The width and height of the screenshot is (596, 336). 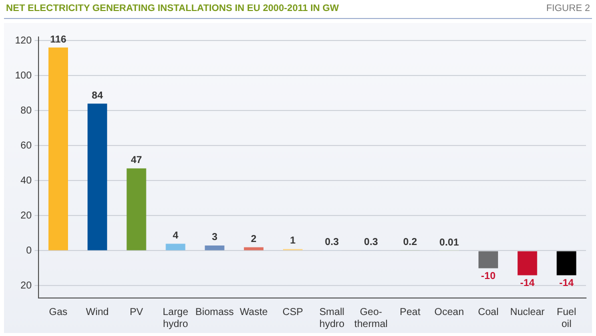 I want to click on x-tick-label: Biomass, so click(x=214, y=312).